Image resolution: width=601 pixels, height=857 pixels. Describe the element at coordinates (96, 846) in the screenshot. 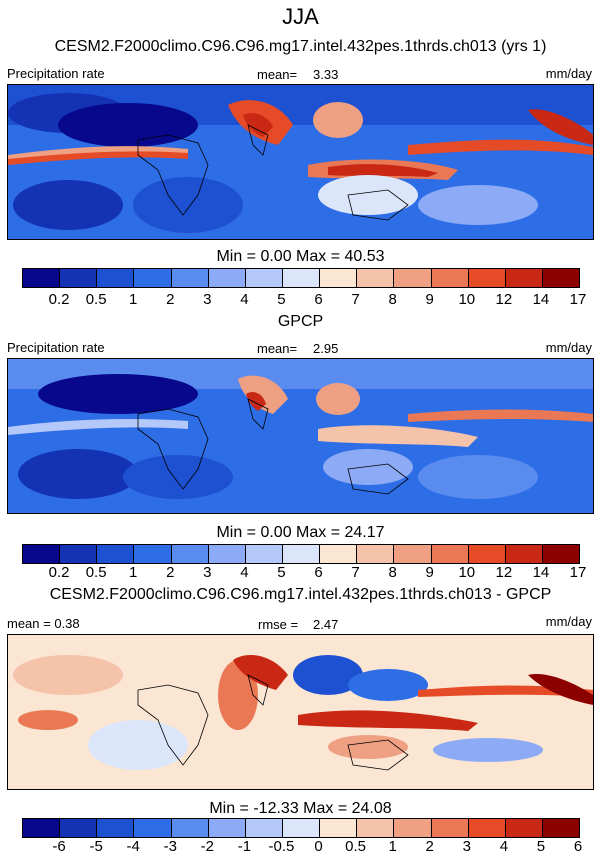

I see `colorbar-tick-label: -5` at that location.